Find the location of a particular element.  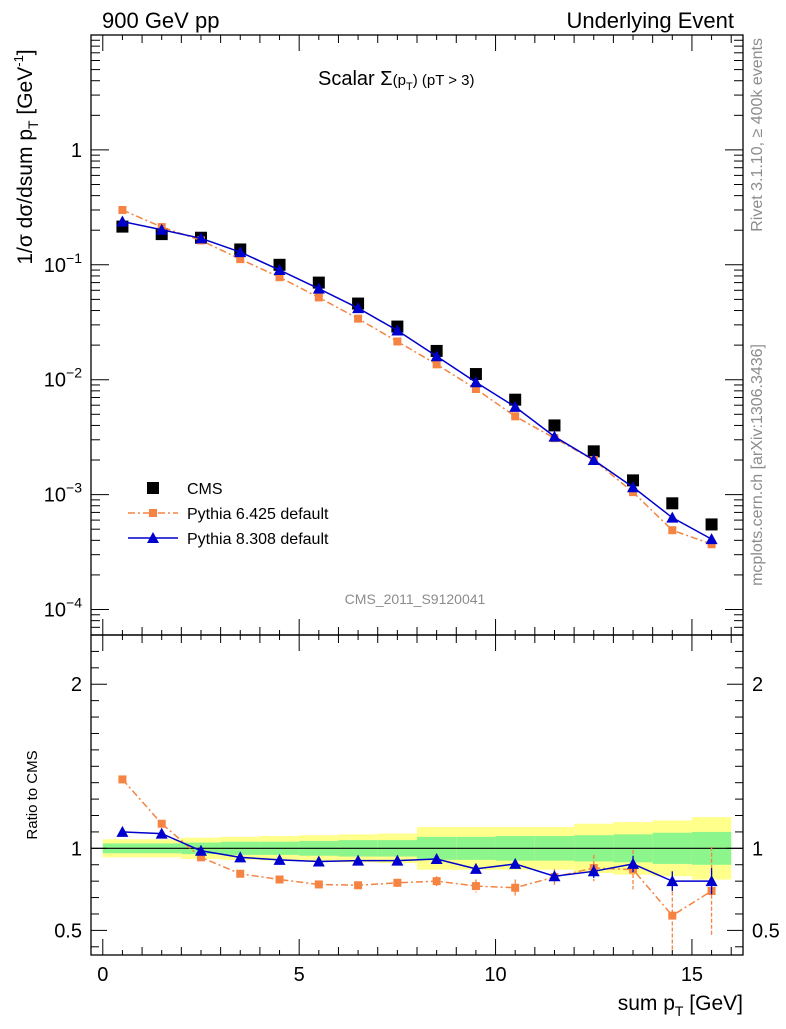

analysis-watermark: CMS_2011_S9120041 is located at coordinates (415, 599).